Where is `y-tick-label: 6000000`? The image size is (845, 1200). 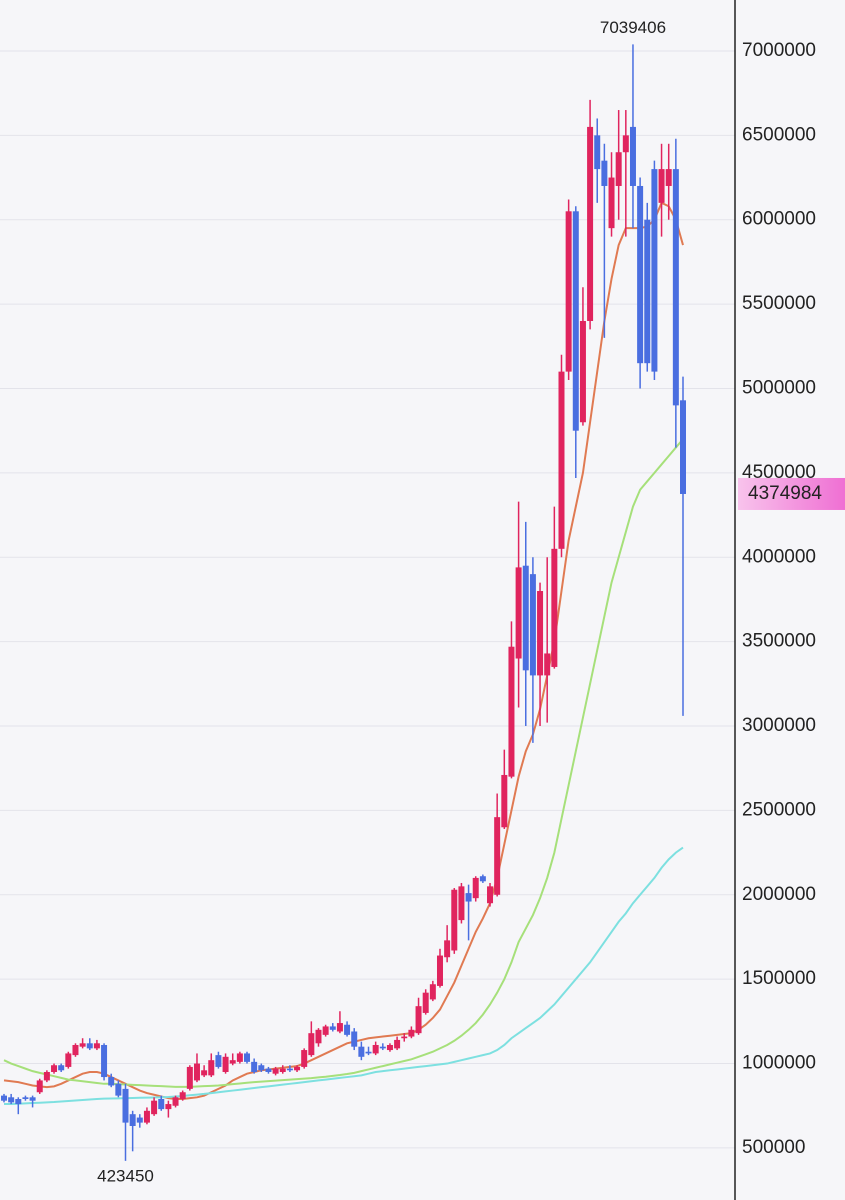
y-tick-label: 6000000 is located at coordinates (779, 219).